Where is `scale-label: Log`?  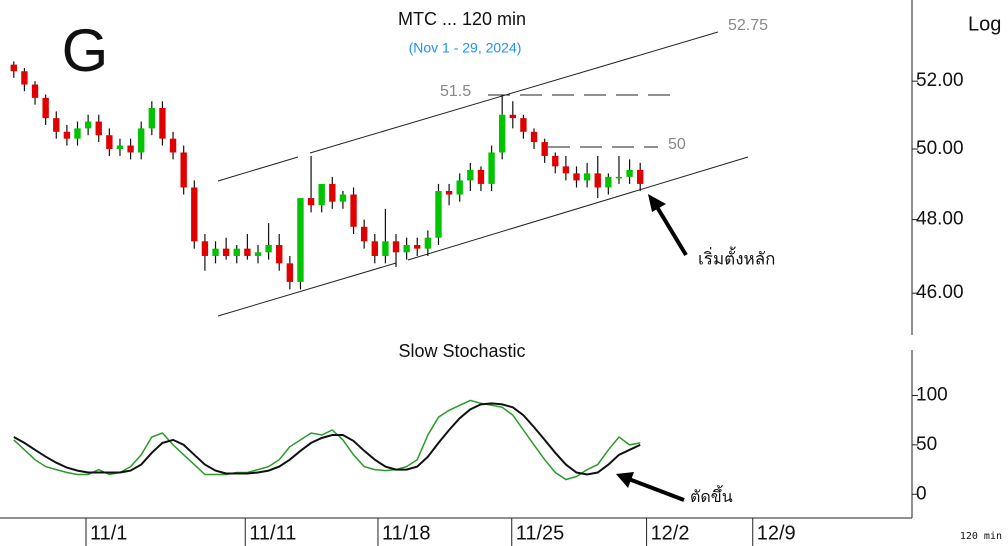
scale-label: Log is located at coordinates (984, 24).